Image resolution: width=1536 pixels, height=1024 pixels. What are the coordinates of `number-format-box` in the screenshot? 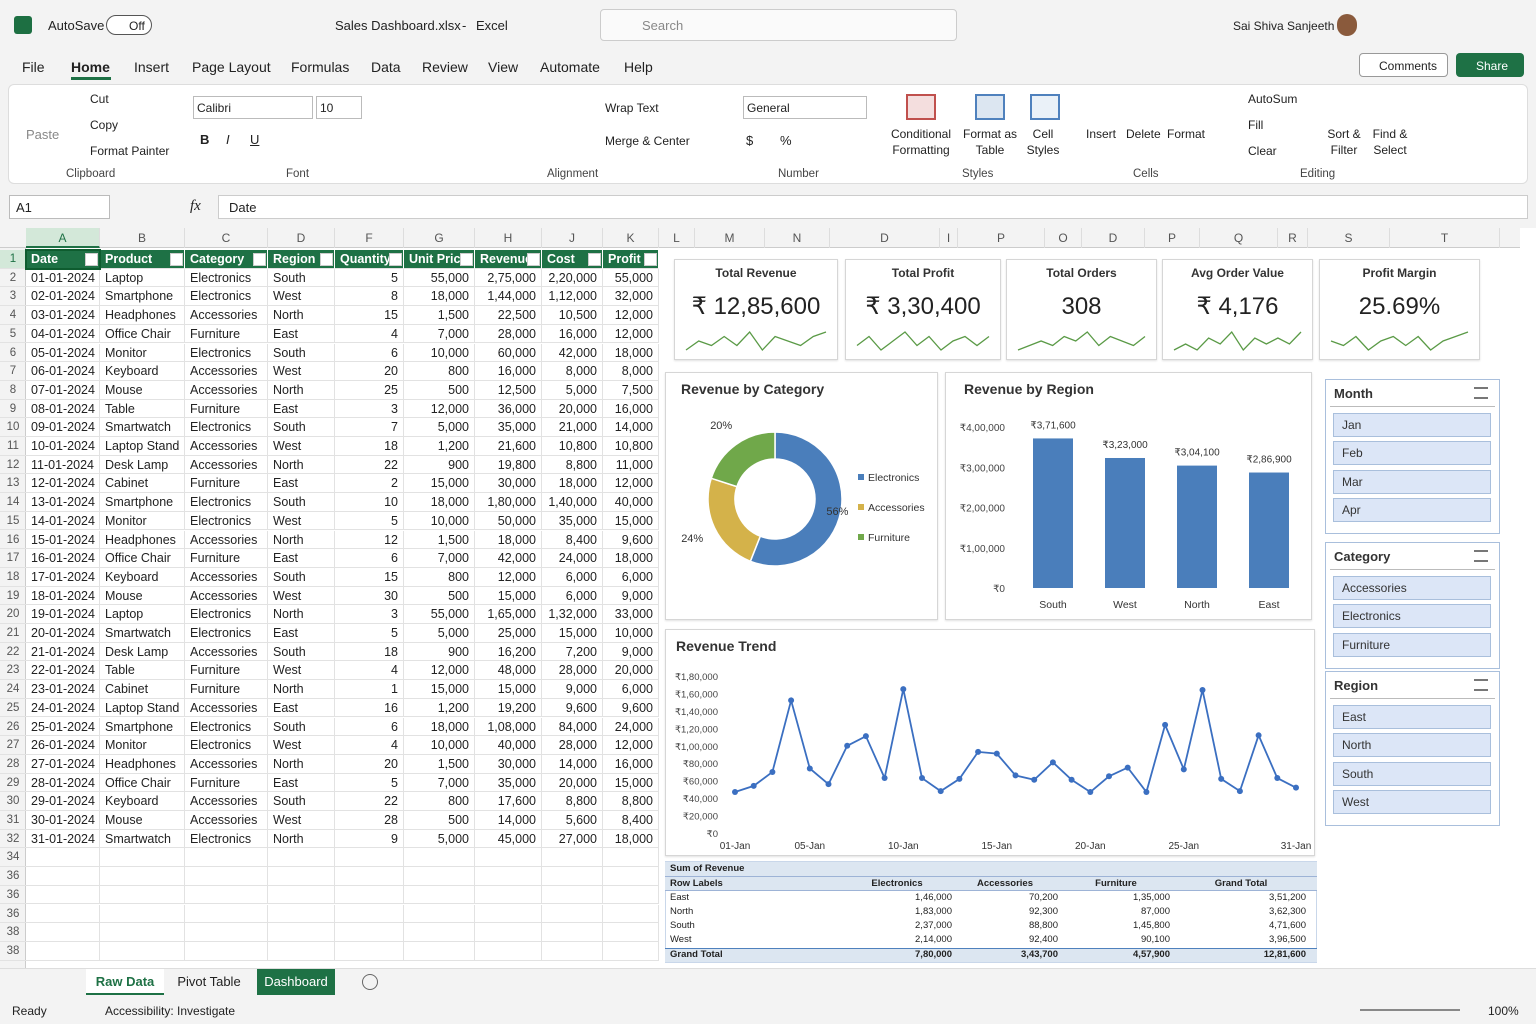 It's located at (805, 107).